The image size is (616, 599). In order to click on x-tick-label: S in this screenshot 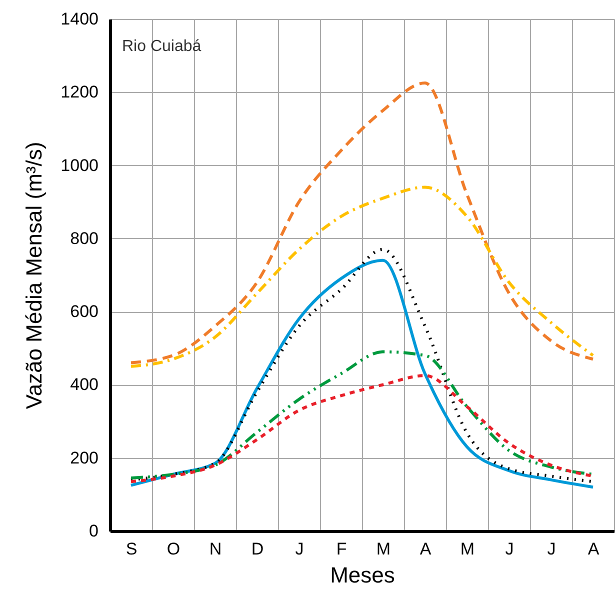, I will do `click(132, 549)`.